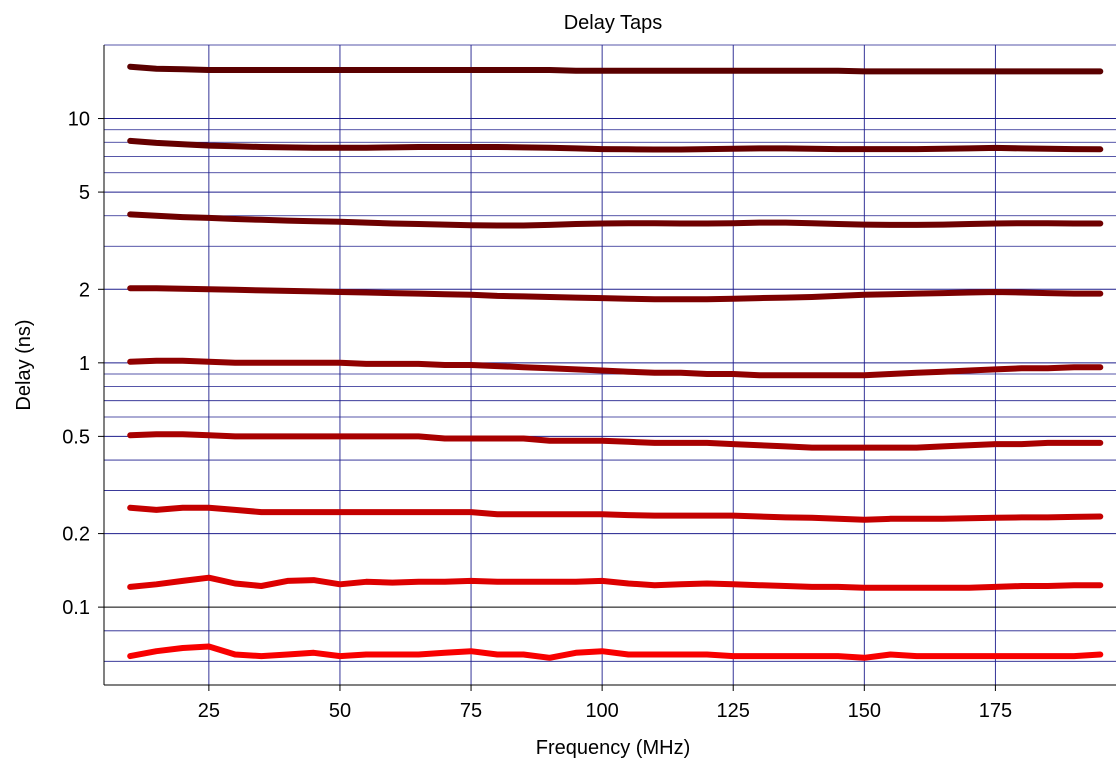 Image resolution: width=1116 pixels, height=763 pixels. Describe the element at coordinates (613, 23) in the screenshot. I see `chart-title: Delay Taps` at that location.